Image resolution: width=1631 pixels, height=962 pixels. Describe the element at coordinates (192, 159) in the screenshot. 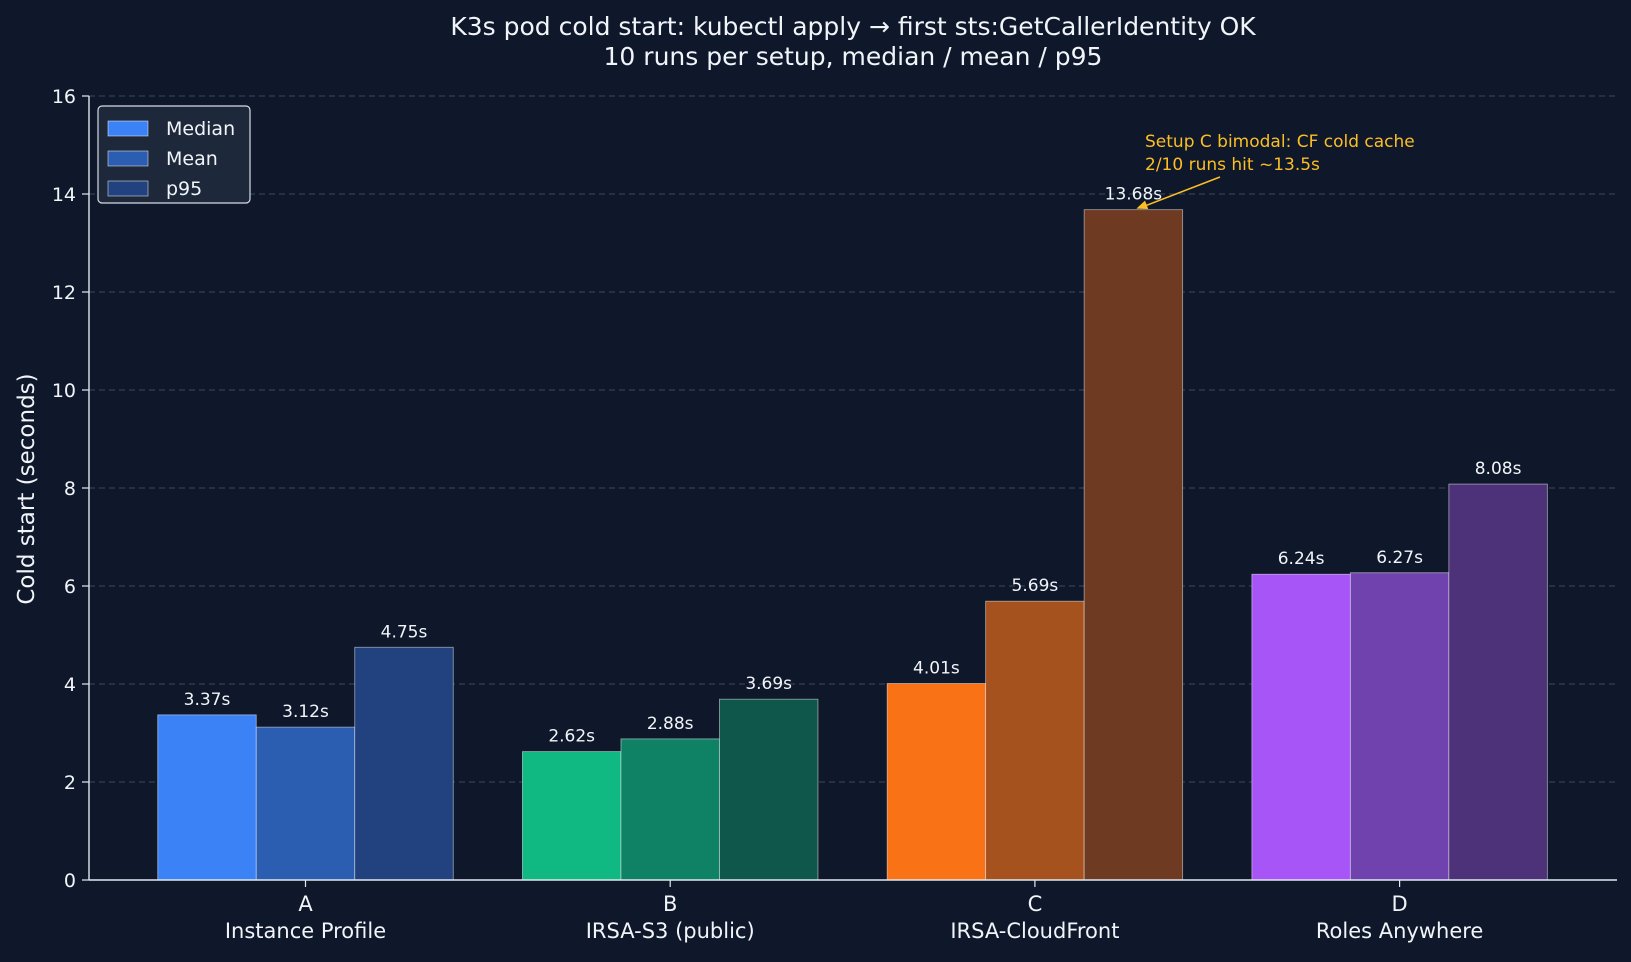

I see `legend-label: Mean` at that location.